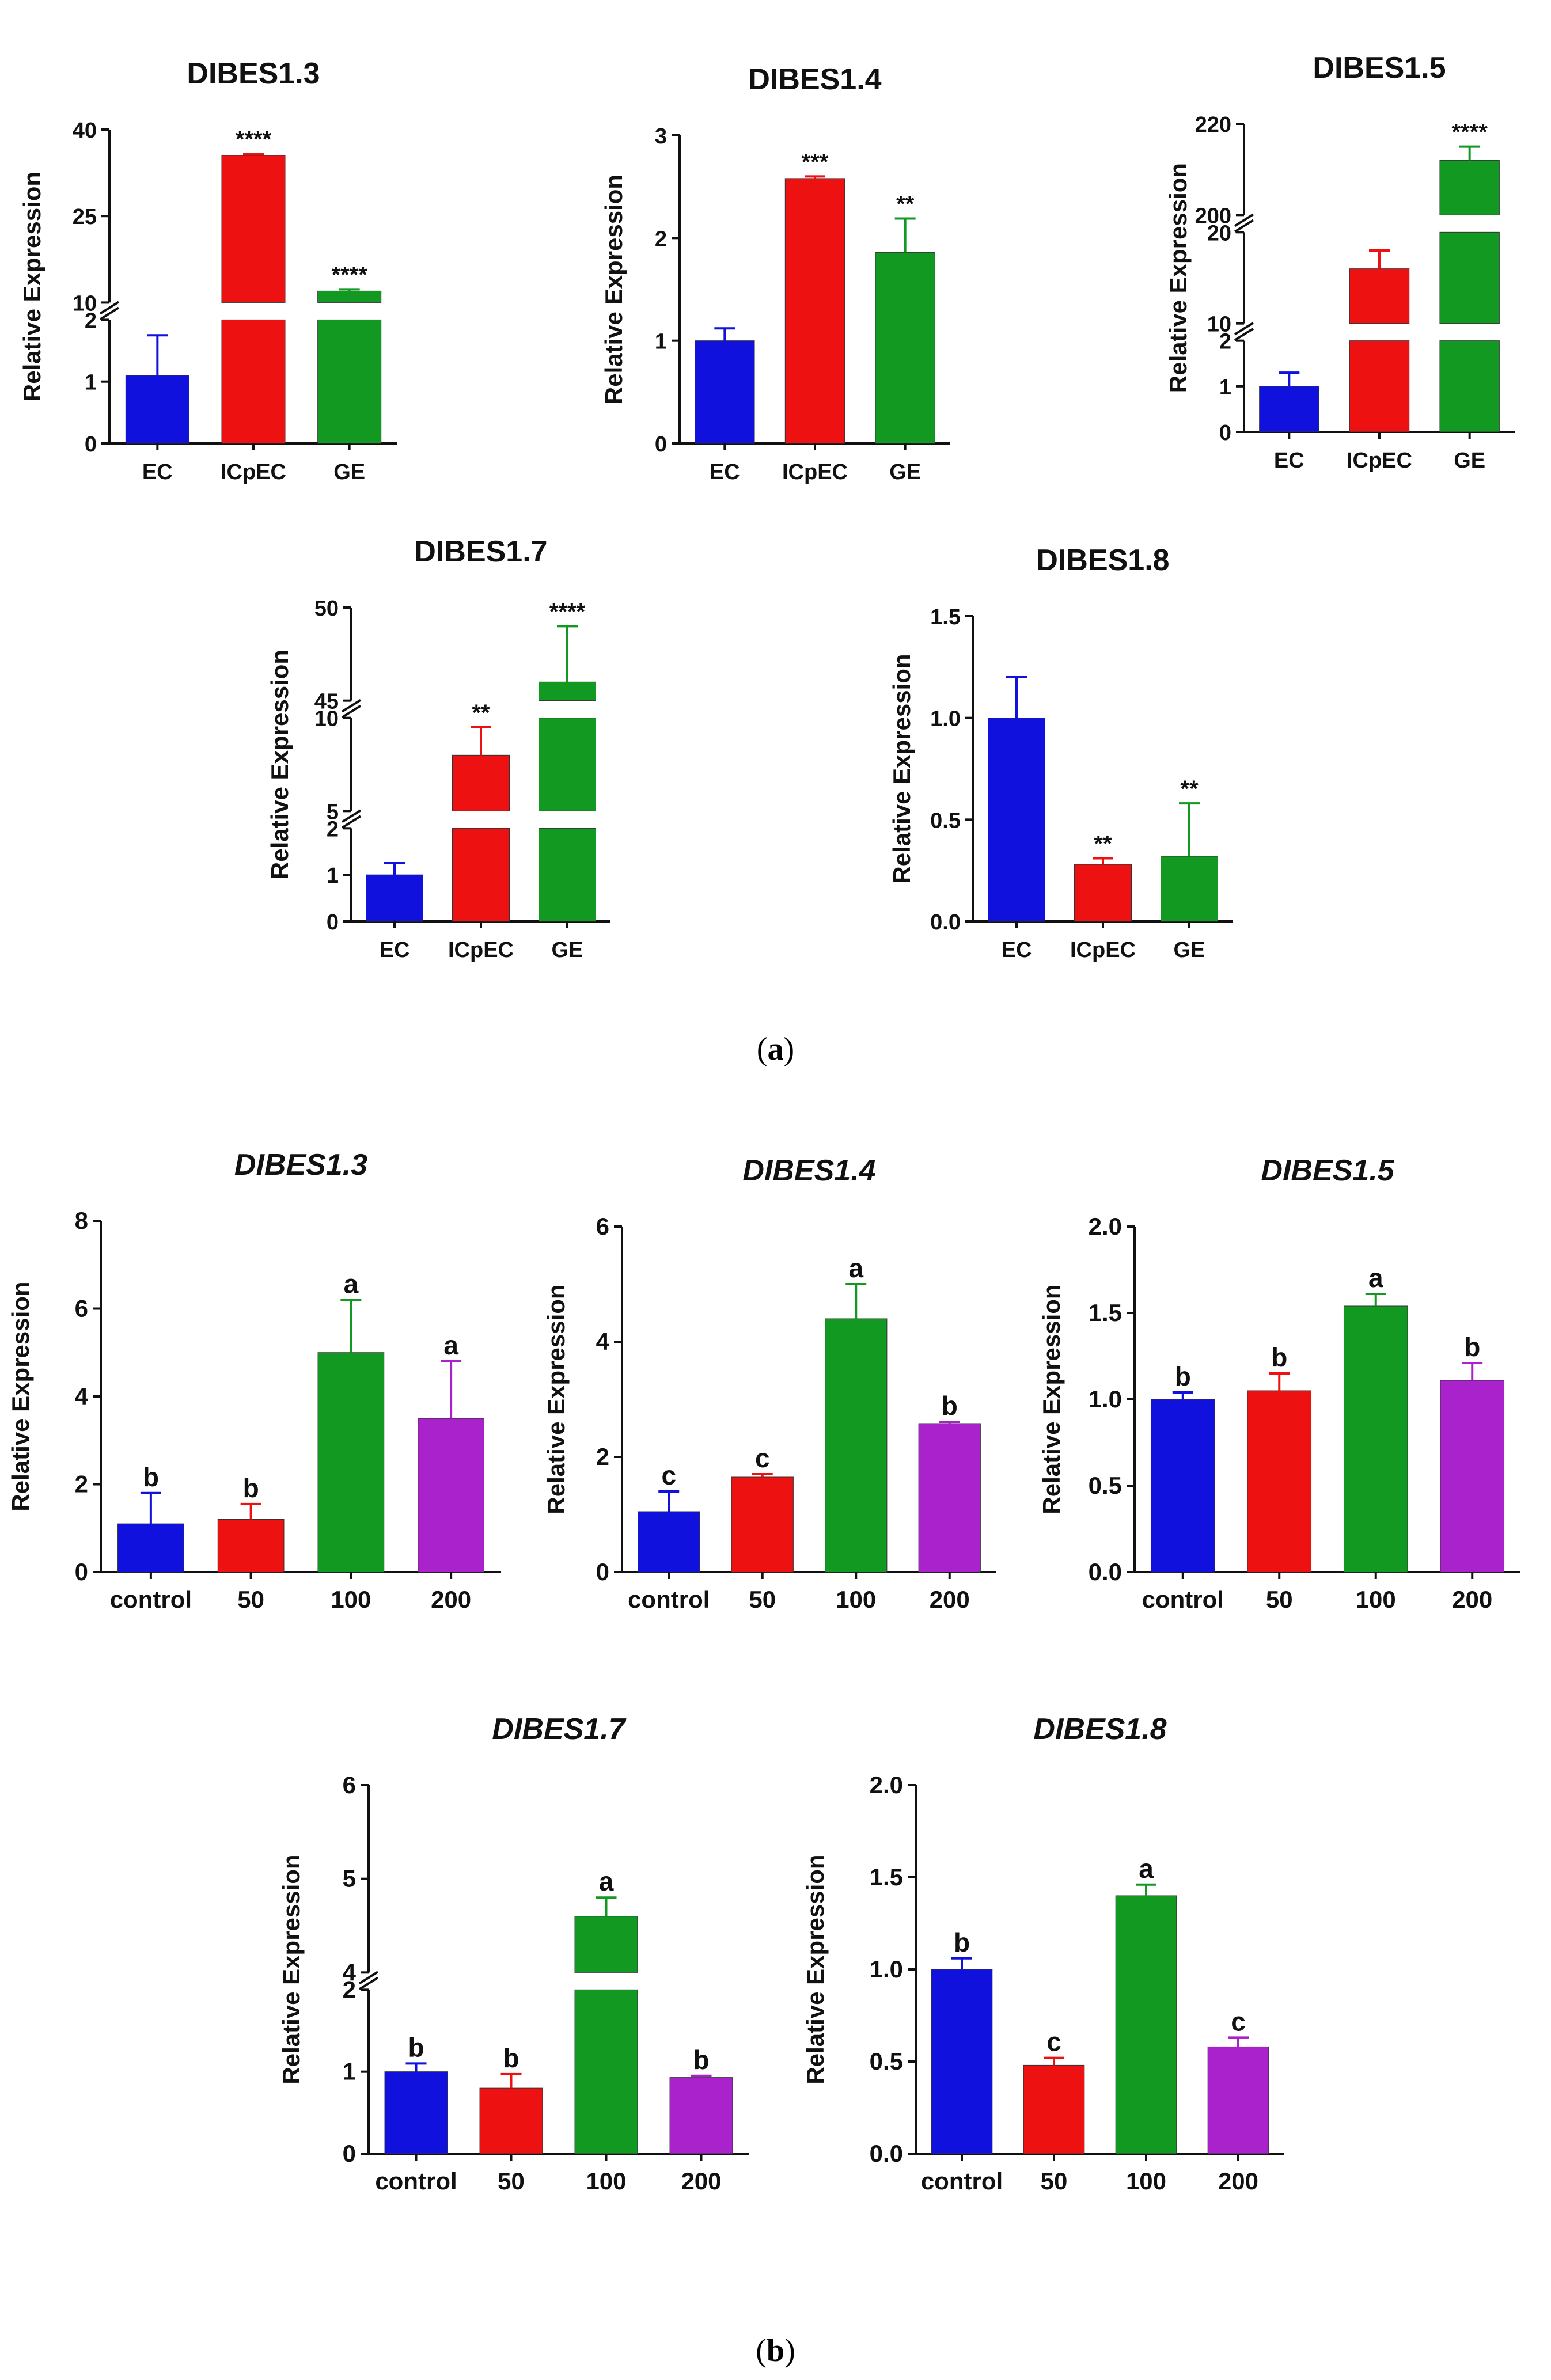 The height and width of the screenshot is (2380, 1551). I want to click on y-tick-label: 45, so click(326, 702).